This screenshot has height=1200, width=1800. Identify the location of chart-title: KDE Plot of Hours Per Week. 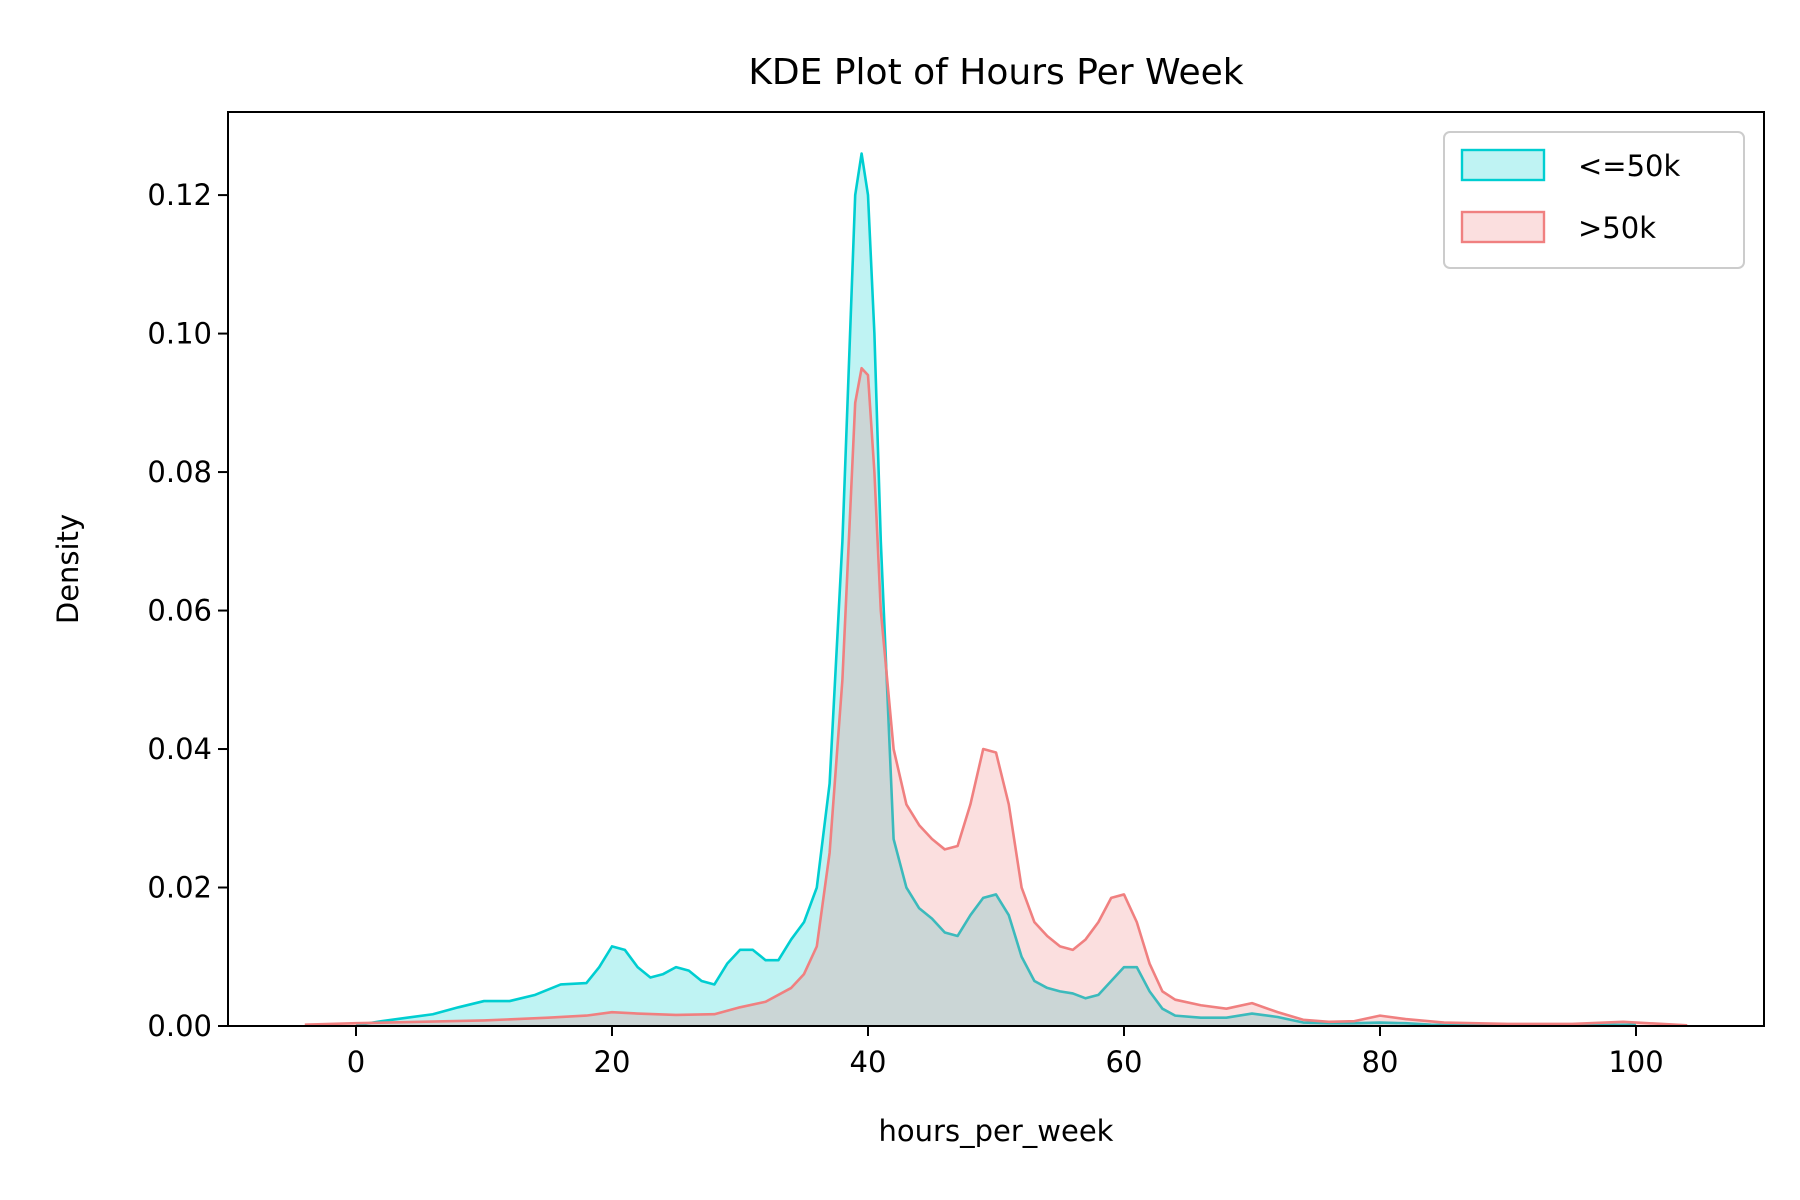
(995, 72).